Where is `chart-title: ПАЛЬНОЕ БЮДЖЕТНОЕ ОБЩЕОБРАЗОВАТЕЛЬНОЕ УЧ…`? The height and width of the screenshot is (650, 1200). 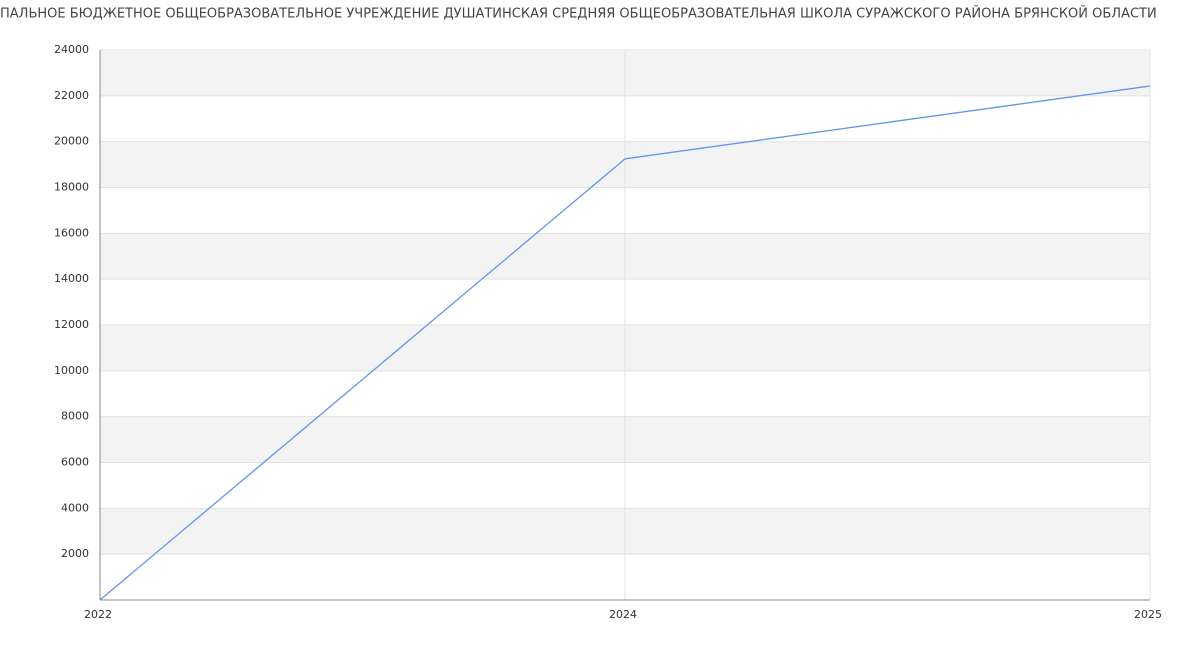 chart-title: ПАЛЬНОЕ БЮДЖЕТНОЕ ОБЩЕОБРАЗОВАТЕЛЬНОЕ УЧ… is located at coordinates (578, 14).